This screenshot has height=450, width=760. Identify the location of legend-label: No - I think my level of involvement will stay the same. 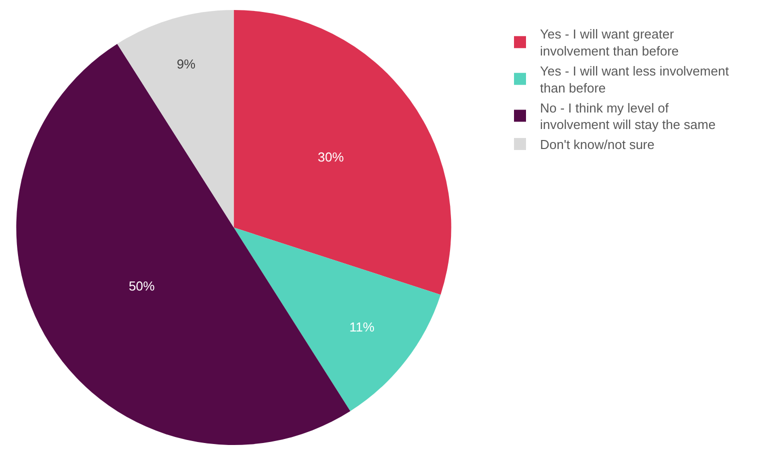
(628, 116).